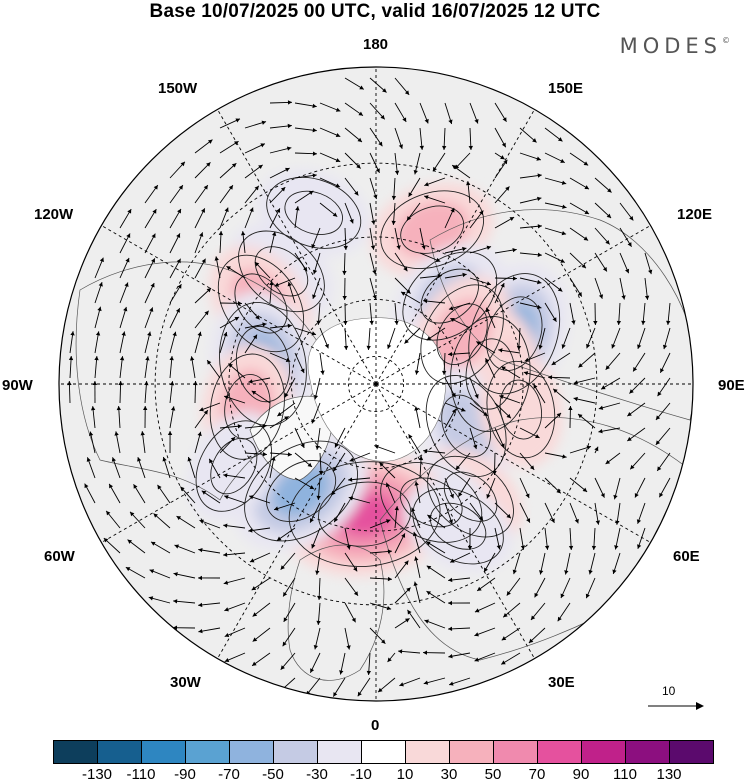 This screenshot has height=783, width=750. I want to click on colorbar-tick-label: -10, so click(361, 774).